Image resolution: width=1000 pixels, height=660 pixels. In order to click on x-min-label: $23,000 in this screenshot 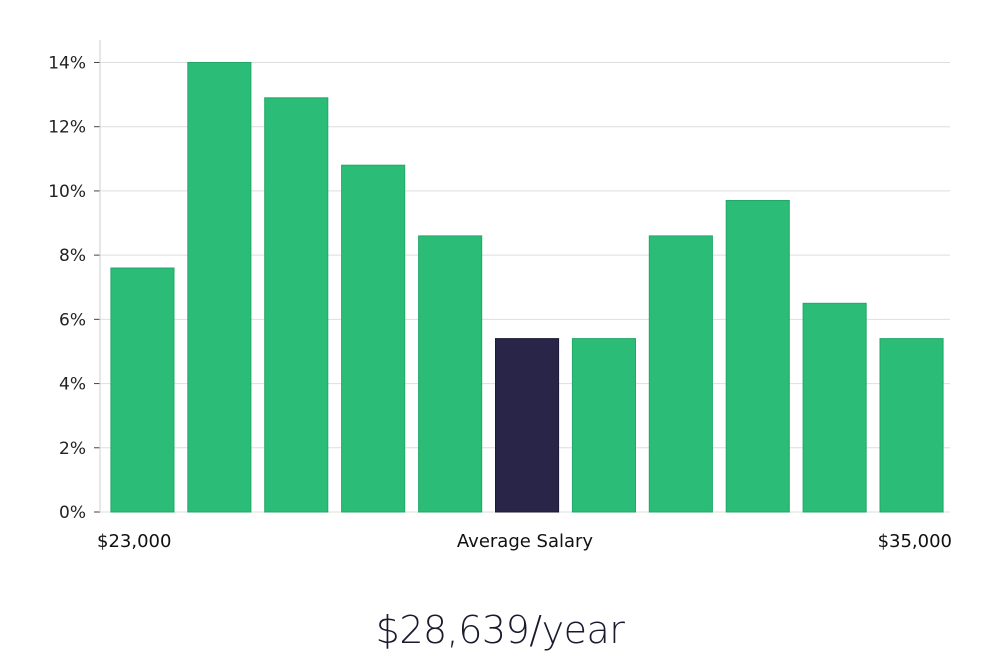, I will do `click(134, 541)`.